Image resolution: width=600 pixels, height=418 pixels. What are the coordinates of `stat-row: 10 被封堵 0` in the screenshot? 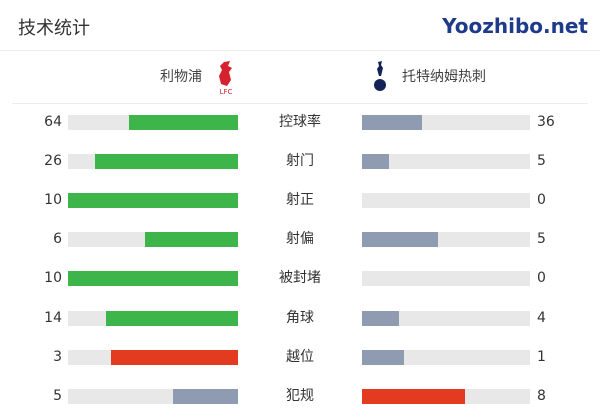 It's located at (300, 278).